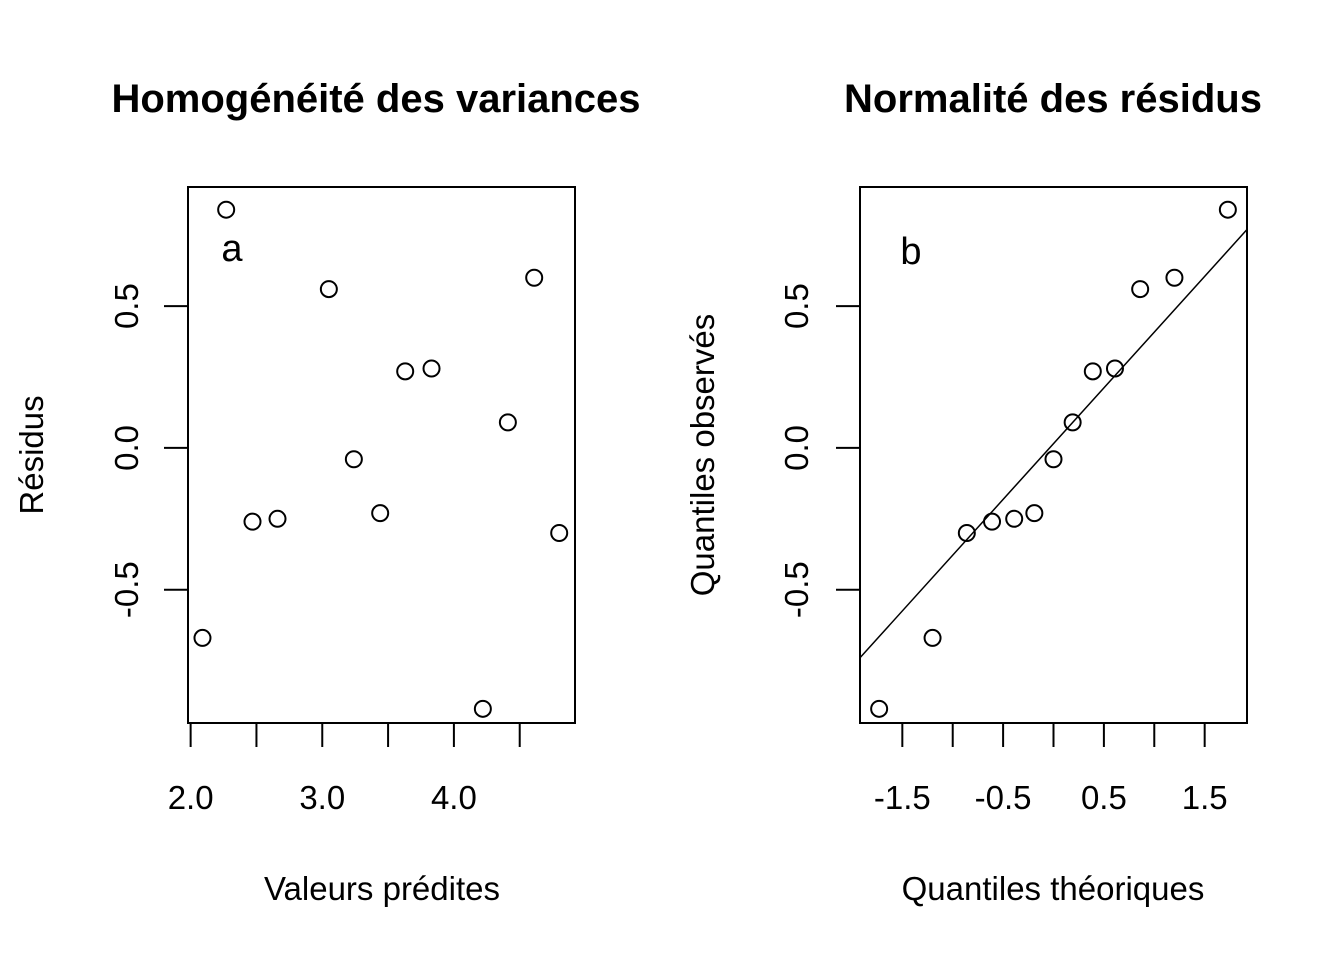  I want to click on x-axis-label: Quantiles théoriques, so click(1053, 888).